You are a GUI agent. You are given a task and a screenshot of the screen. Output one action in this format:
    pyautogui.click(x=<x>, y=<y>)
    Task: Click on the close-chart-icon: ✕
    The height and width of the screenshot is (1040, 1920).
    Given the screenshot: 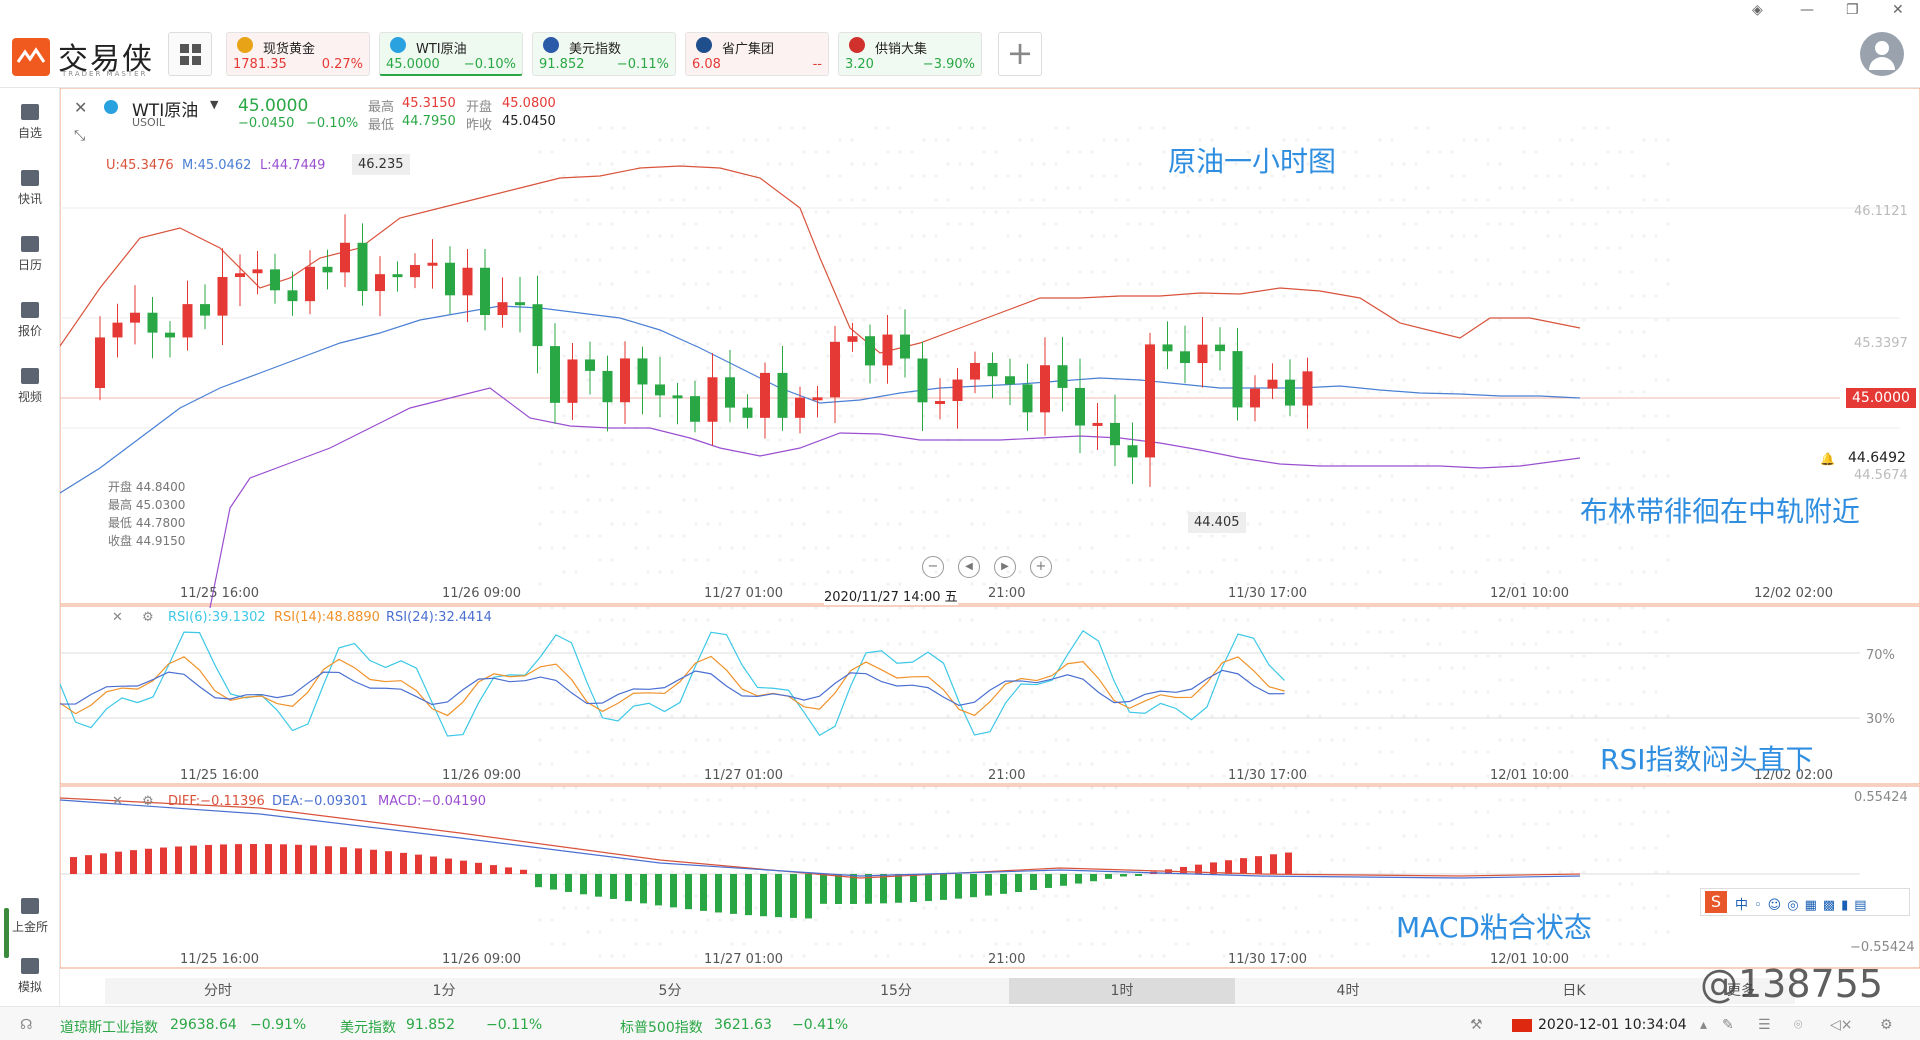 What is the action you would take?
    pyautogui.click(x=81, y=107)
    